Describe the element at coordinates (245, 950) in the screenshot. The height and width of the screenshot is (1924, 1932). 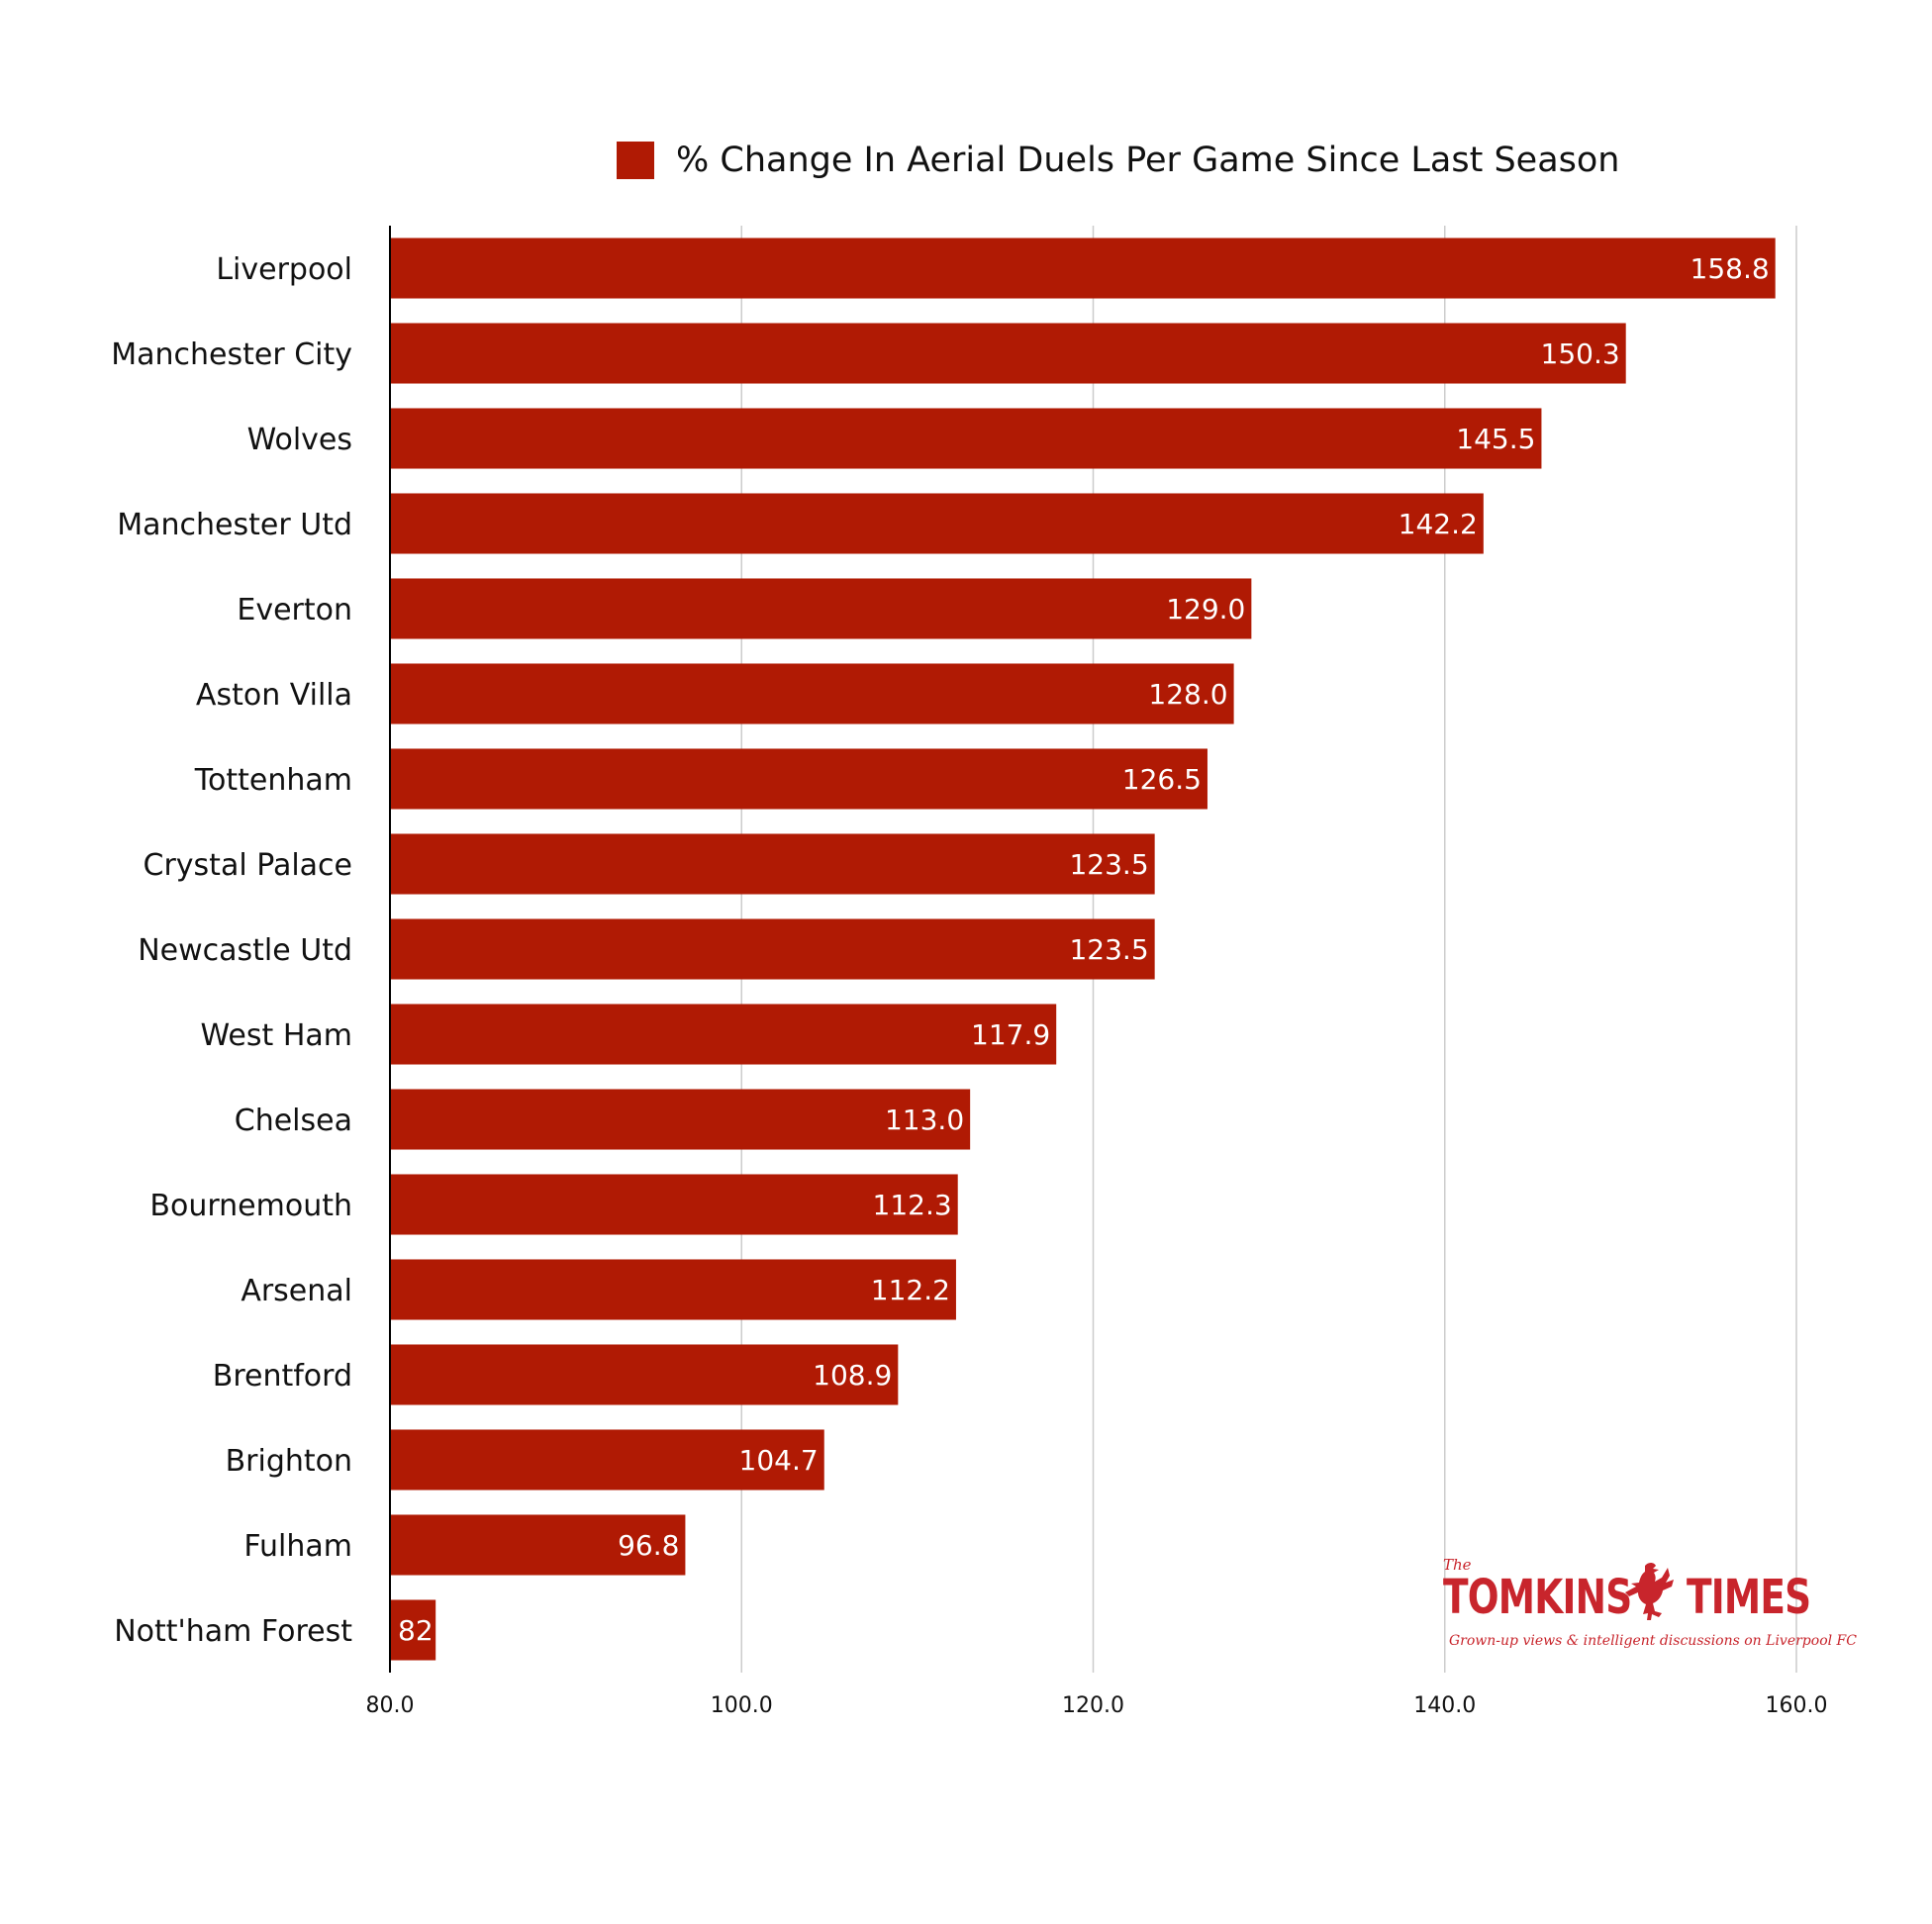
I see `category-label: Newcastle Utd` at that location.